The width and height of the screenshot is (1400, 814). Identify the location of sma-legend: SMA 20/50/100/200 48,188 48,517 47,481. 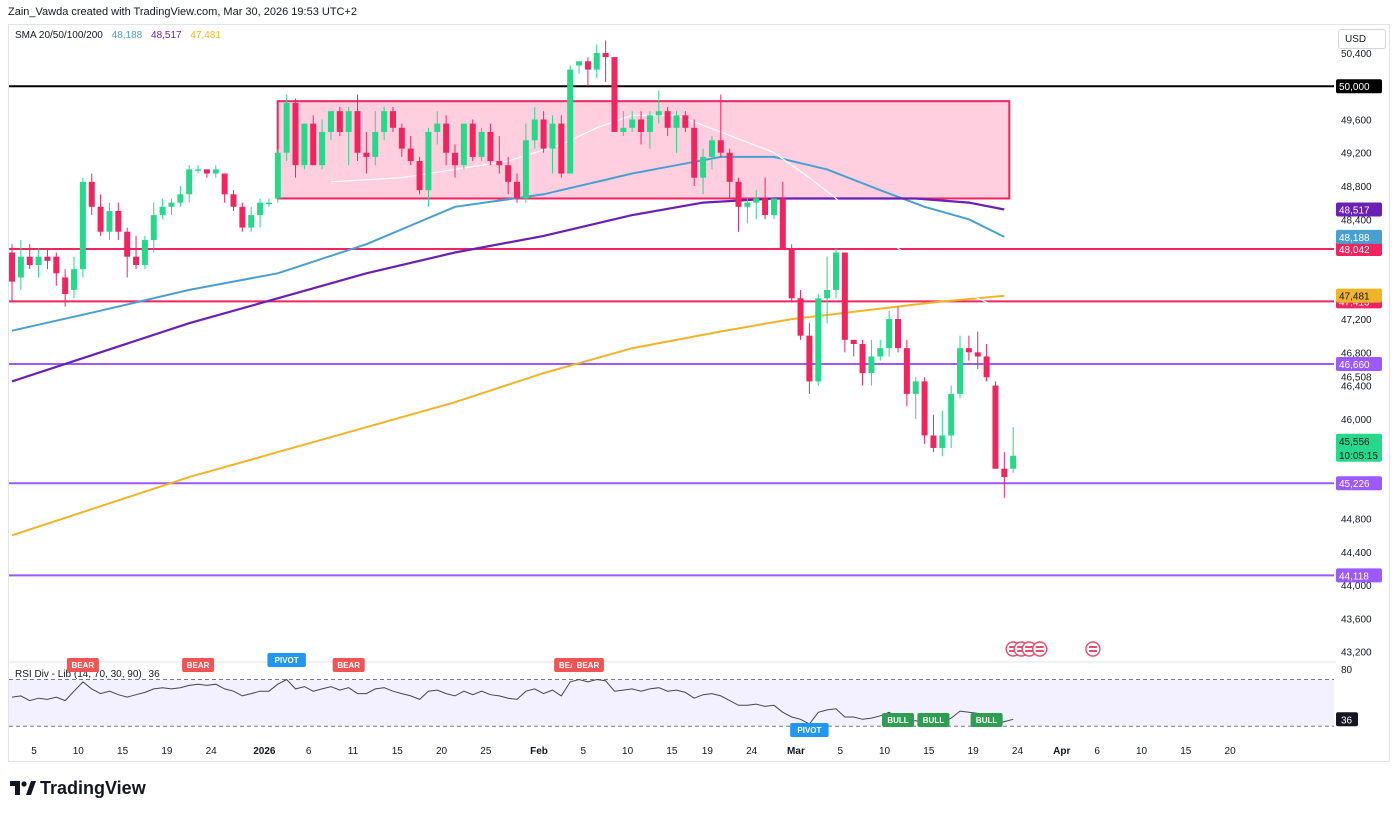
(121, 35).